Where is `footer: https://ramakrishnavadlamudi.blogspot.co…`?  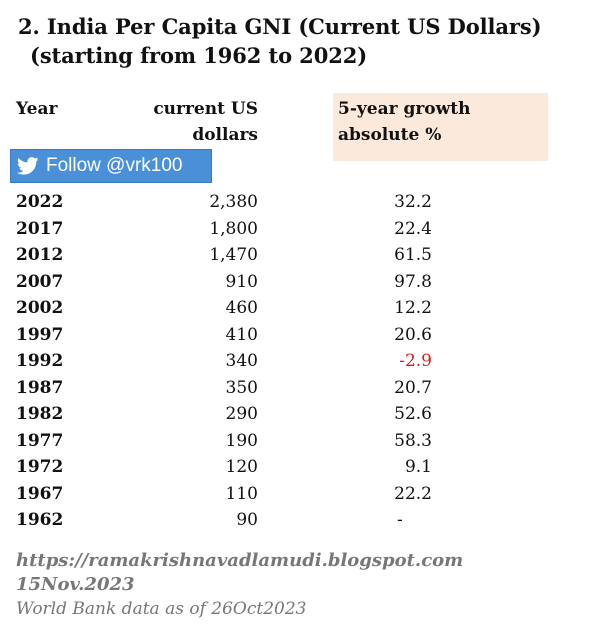
footer: https://ramakrishnavadlamudi.blogspot.co… is located at coordinates (239, 585).